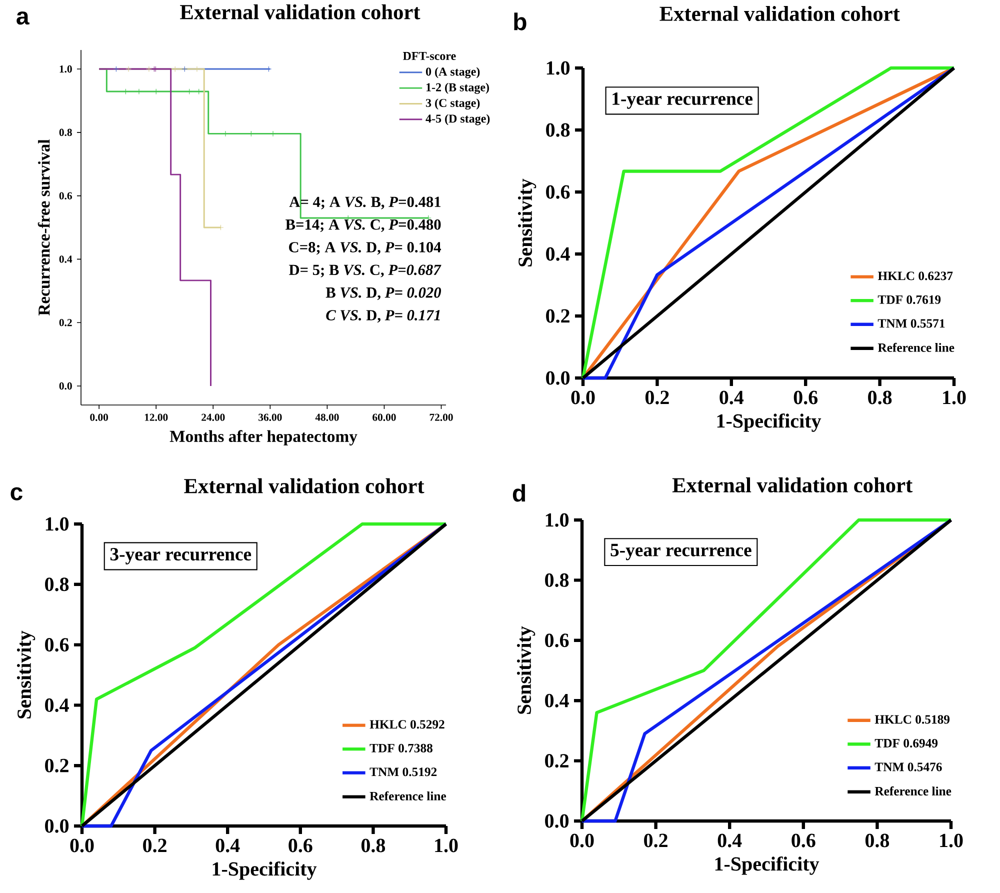 The width and height of the screenshot is (1000, 893). I want to click on legend-label: TNM 0.5192, so click(403, 772).